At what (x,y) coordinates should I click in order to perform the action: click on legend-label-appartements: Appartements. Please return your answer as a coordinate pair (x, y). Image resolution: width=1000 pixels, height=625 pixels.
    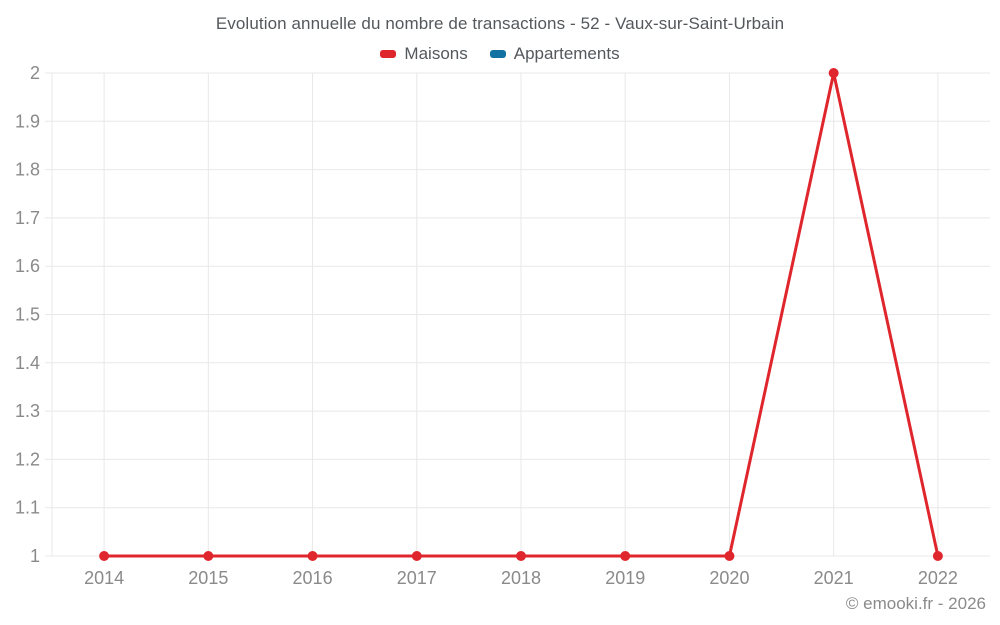
    Looking at the image, I should click on (566, 53).